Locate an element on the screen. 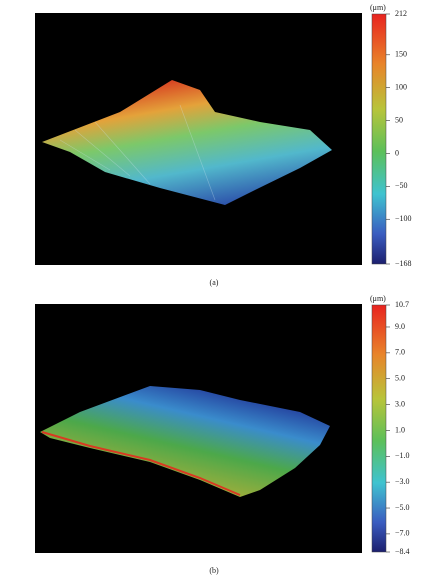 The image size is (429, 583). caption: (b) is located at coordinates (214, 570).